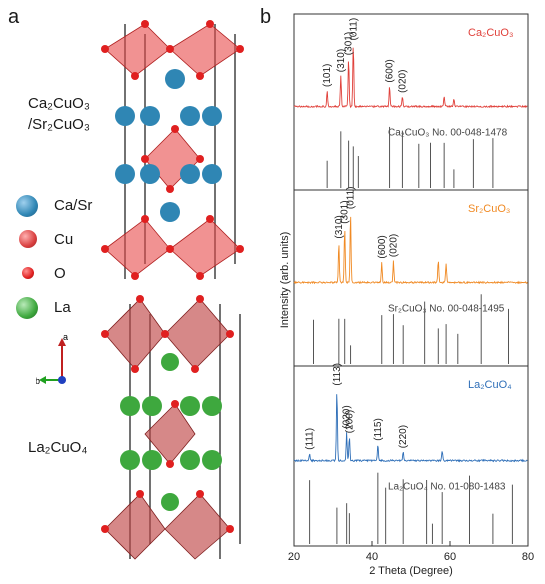  Describe the element at coordinates (27, 308) in the screenshot. I see `la-atom-icon` at that location.